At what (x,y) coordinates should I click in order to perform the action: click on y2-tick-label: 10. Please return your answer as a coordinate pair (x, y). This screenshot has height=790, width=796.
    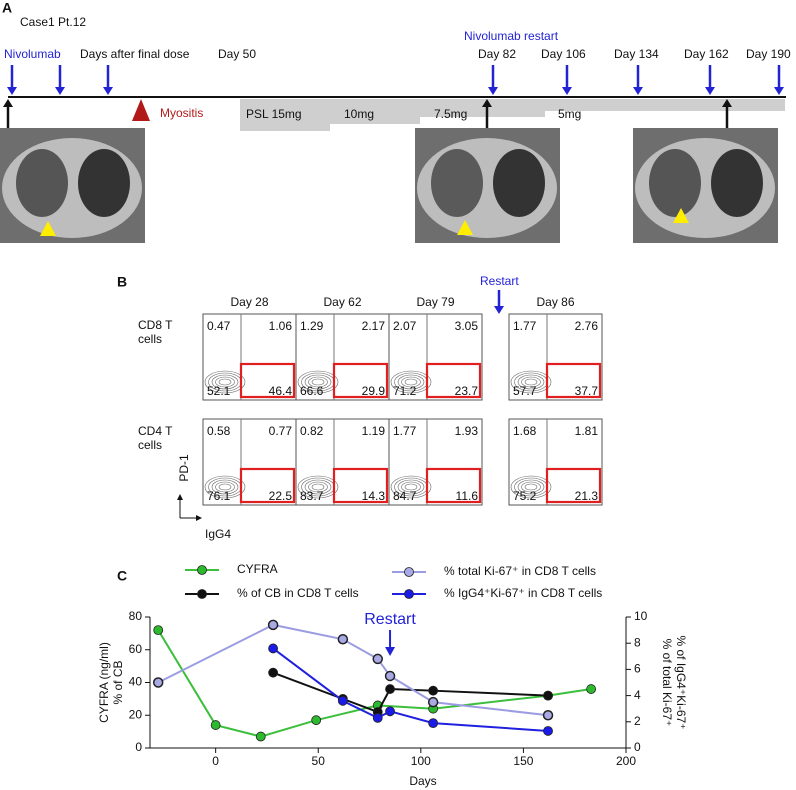
    Looking at the image, I should click on (641, 616).